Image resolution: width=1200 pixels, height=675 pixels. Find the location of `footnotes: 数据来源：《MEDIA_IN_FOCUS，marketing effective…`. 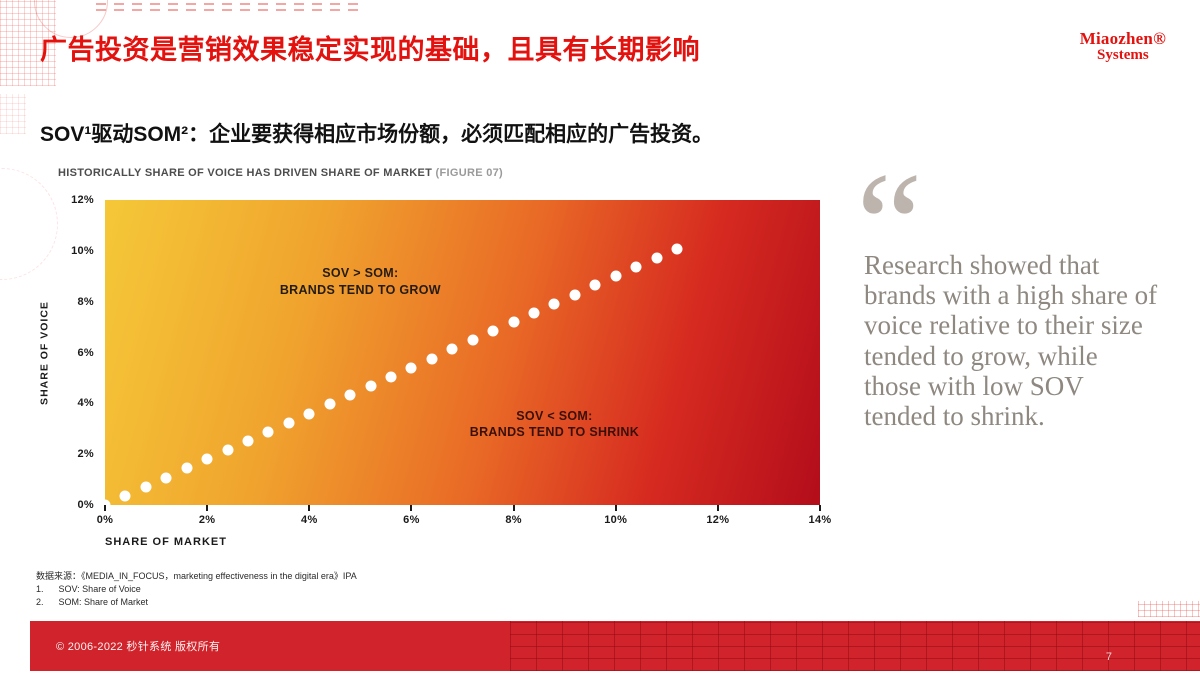

footnotes: 数据来源：《MEDIA_IN_FOCUS，marketing effective… is located at coordinates (196, 589).